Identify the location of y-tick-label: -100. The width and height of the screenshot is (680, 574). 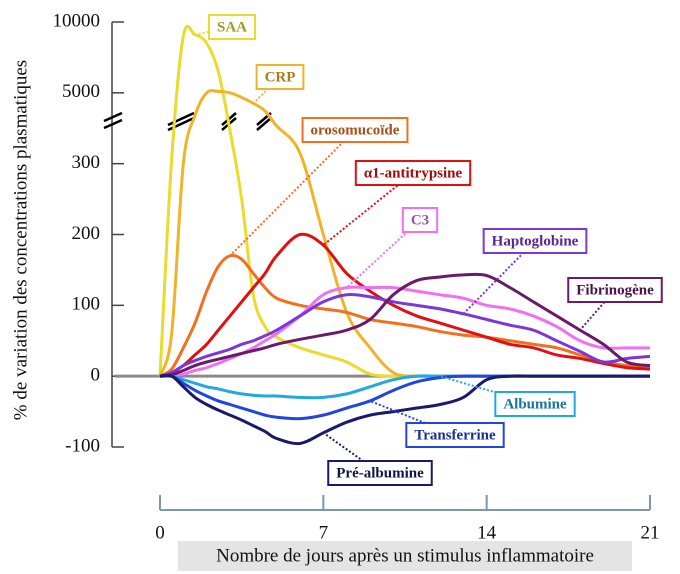
(82, 445).